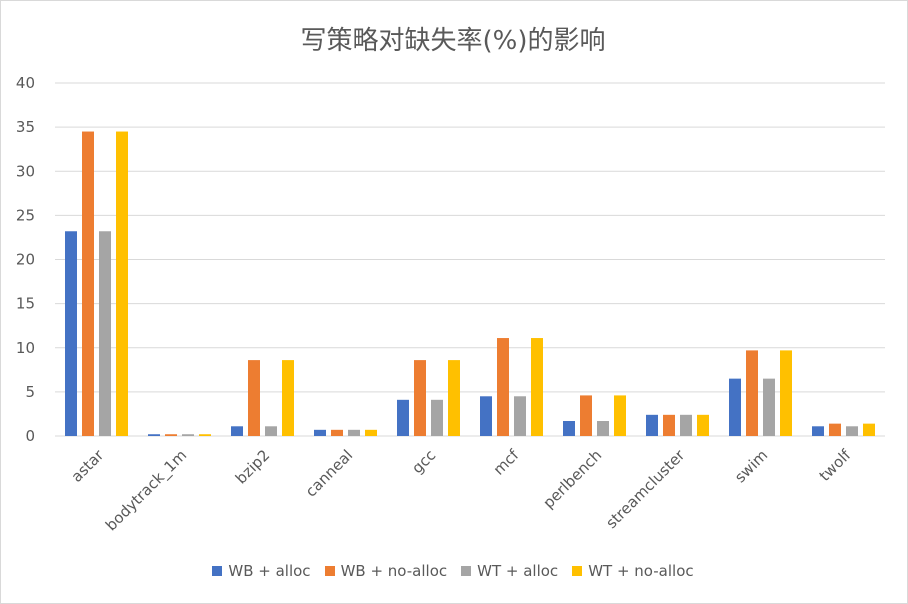  I want to click on x-category-label: bodytrack_1m, so click(146, 490).